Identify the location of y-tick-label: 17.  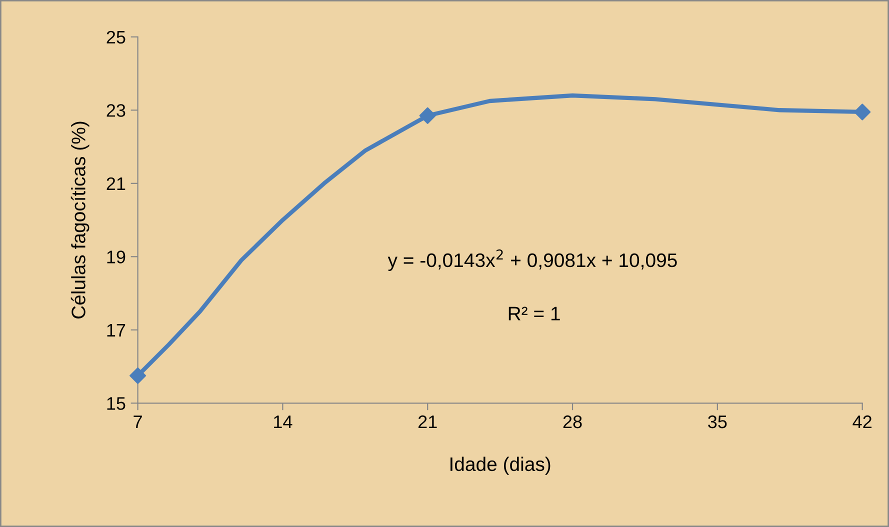
(116, 330).